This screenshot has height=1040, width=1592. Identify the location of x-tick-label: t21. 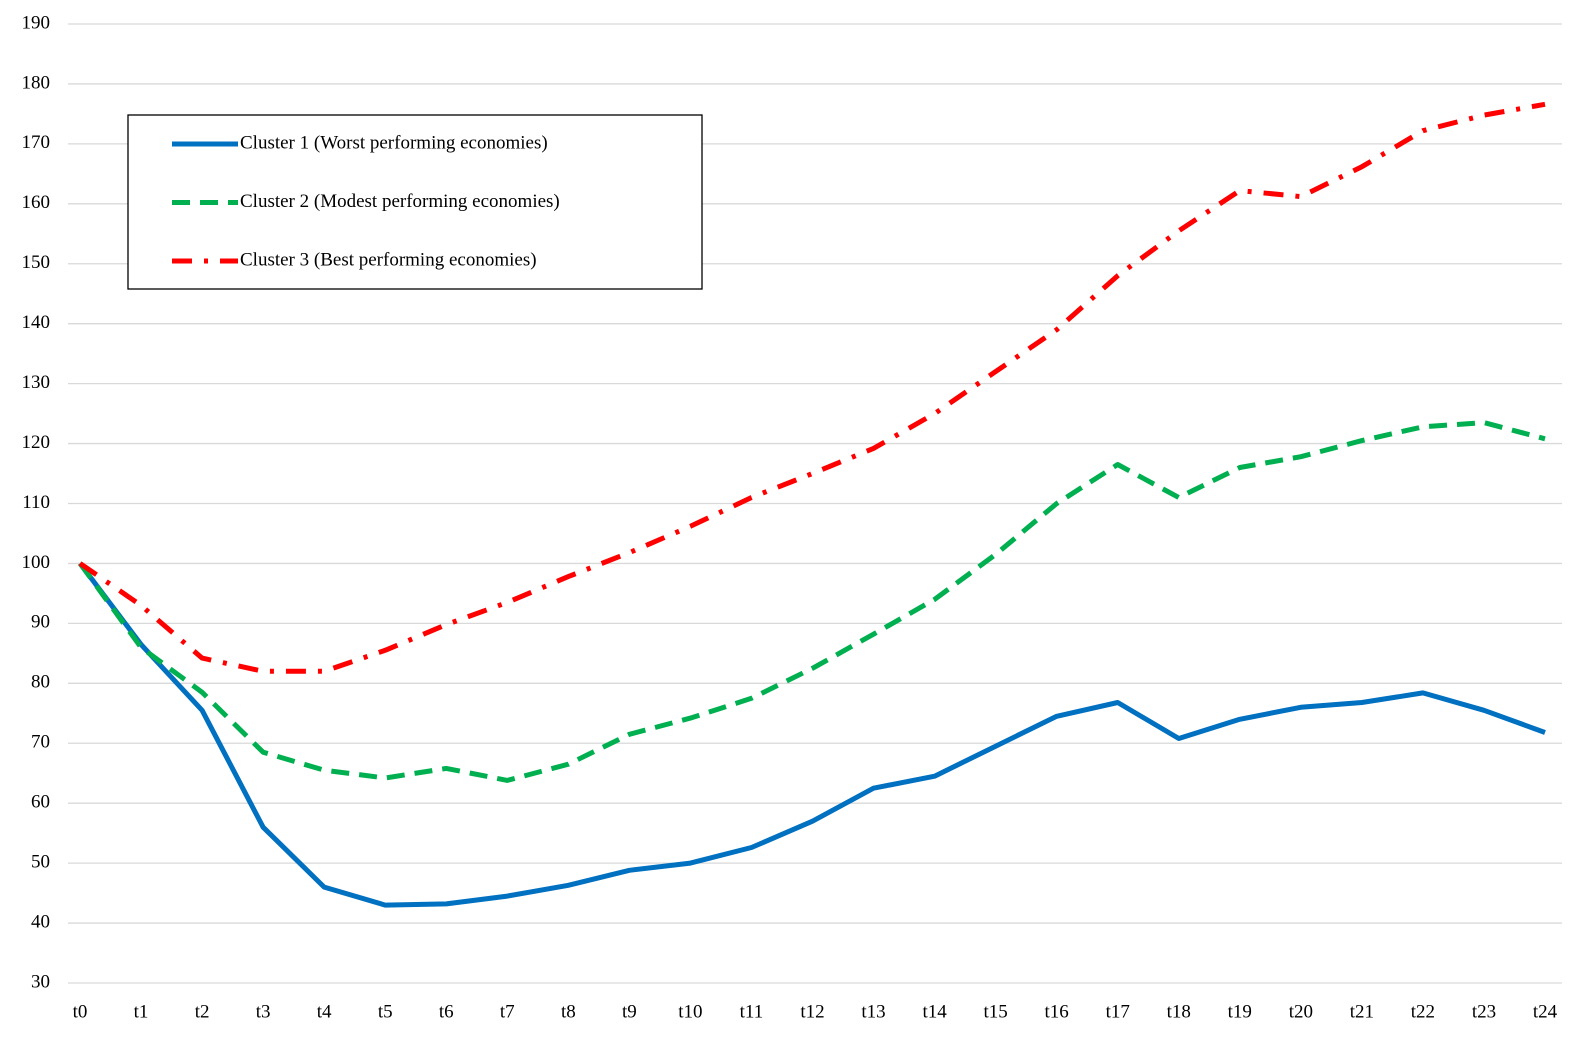
(1362, 1011).